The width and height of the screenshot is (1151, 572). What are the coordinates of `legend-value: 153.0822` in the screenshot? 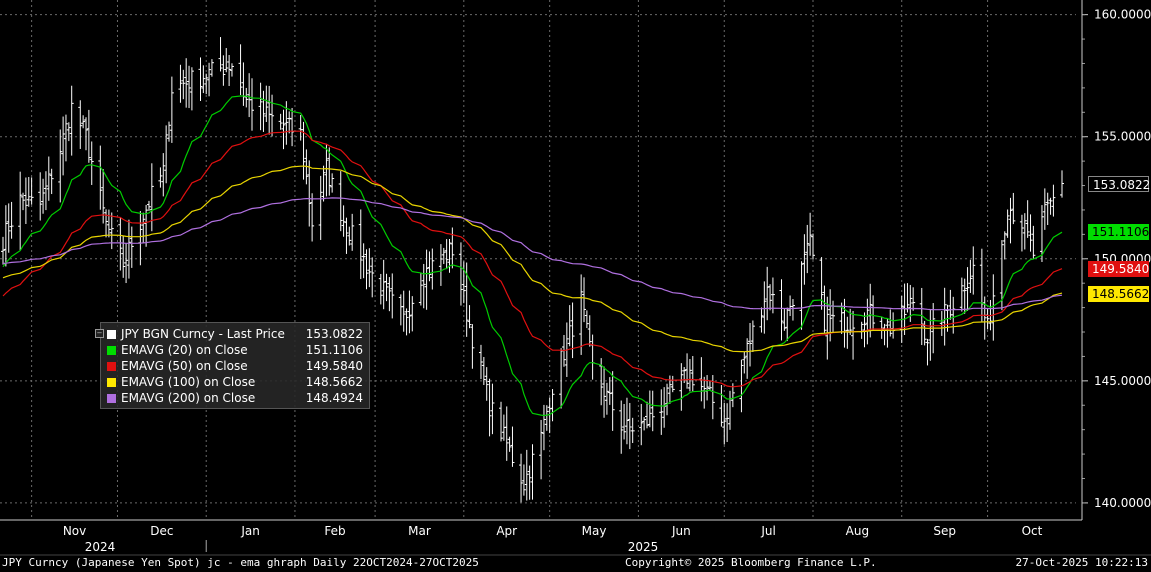 It's located at (334, 334).